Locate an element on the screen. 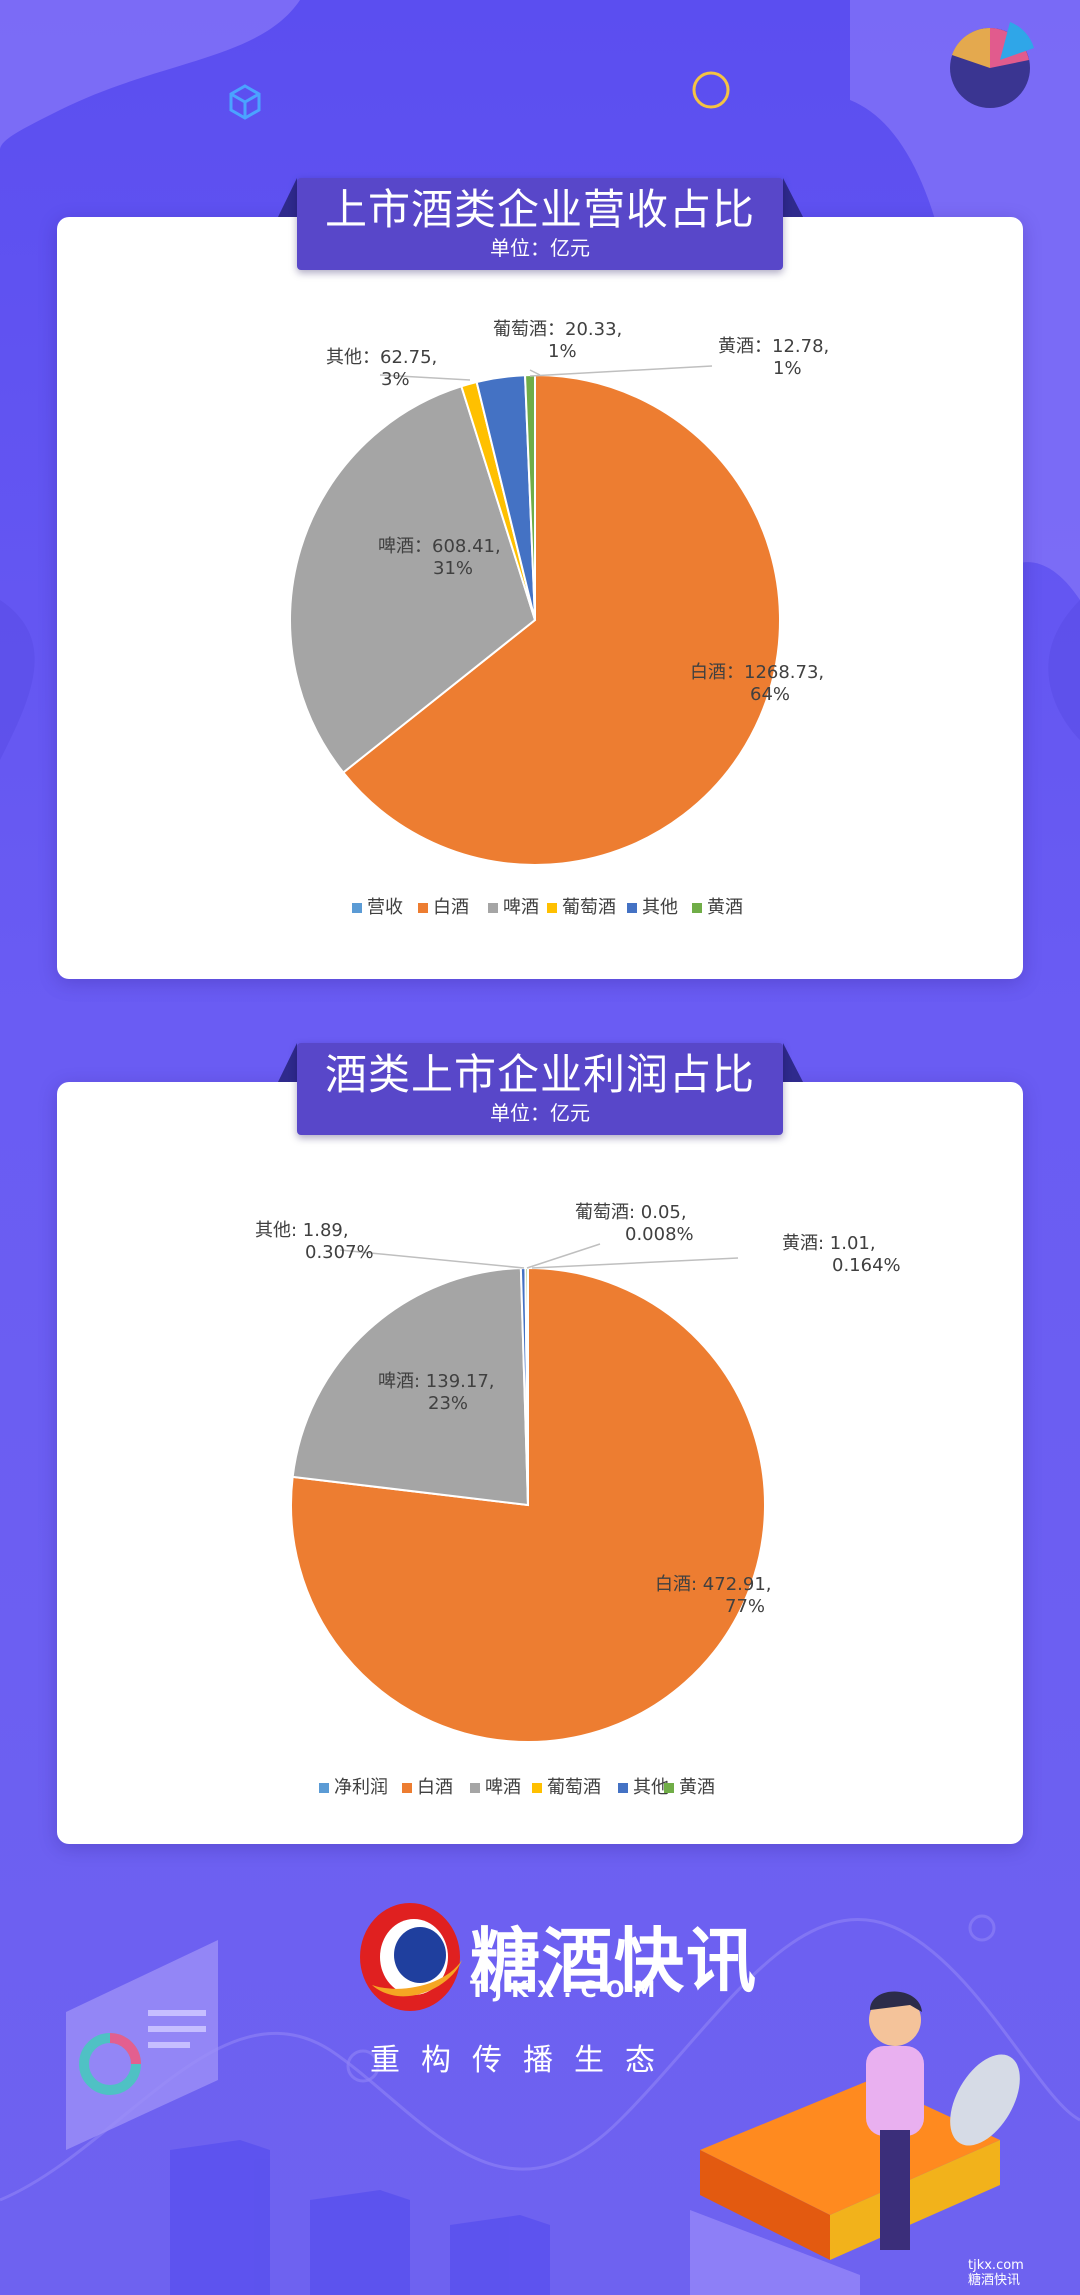 This screenshot has height=2295, width=1080. chart1-data-label-2: 葡萄酒：20.33, 1% is located at coordinates (557, 340).